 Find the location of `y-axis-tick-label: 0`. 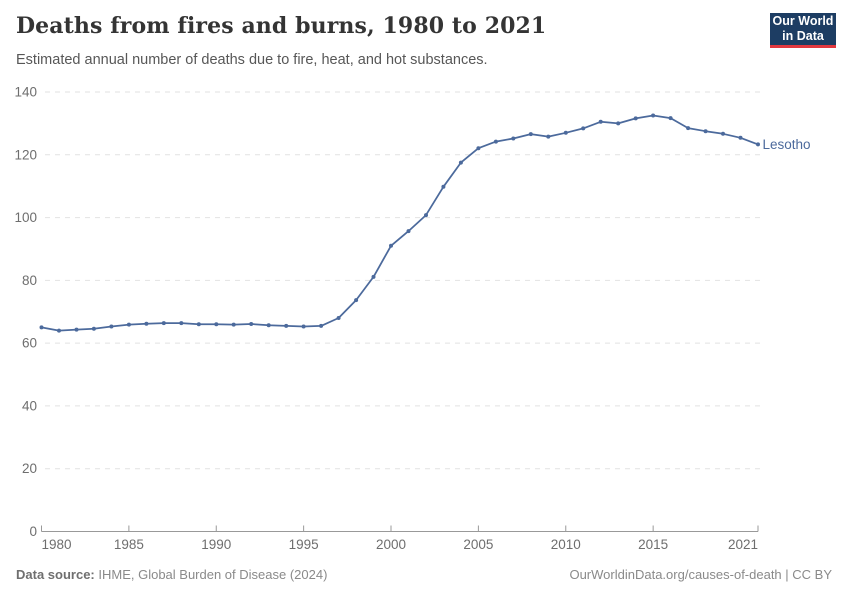

y-axis-tick-label: 0 is located at coordinates (33, 531).